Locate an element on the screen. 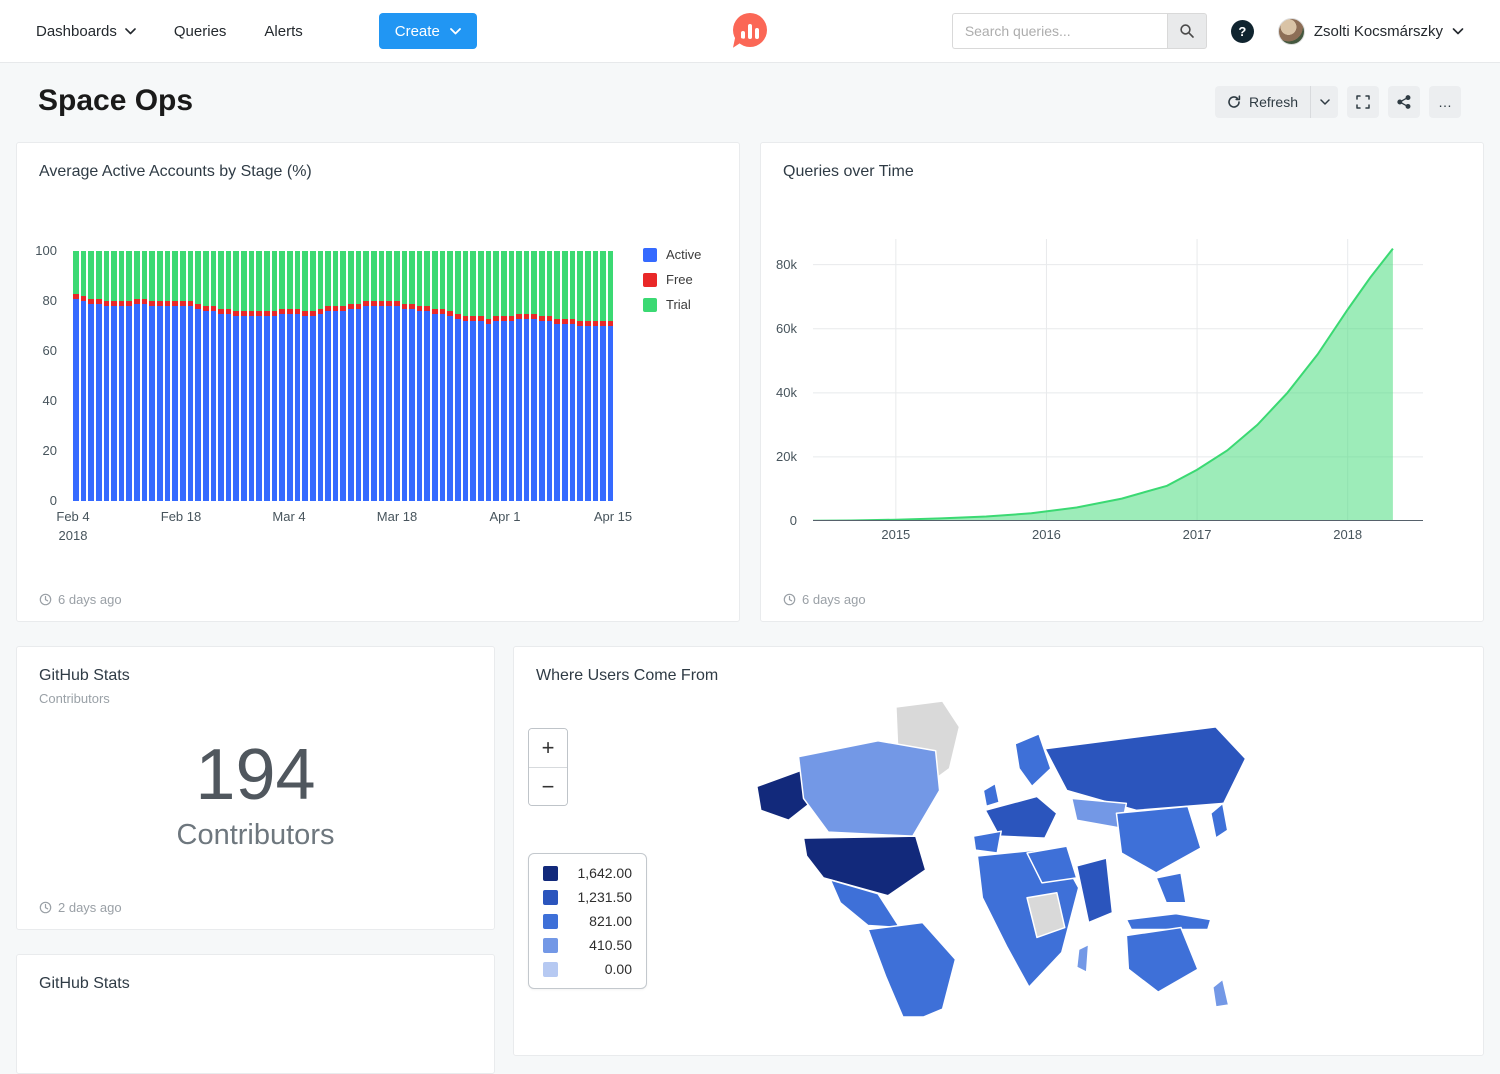 The image size is (1500, 1074). nav-alerts: Alerts is located at coordinates (283, 31).